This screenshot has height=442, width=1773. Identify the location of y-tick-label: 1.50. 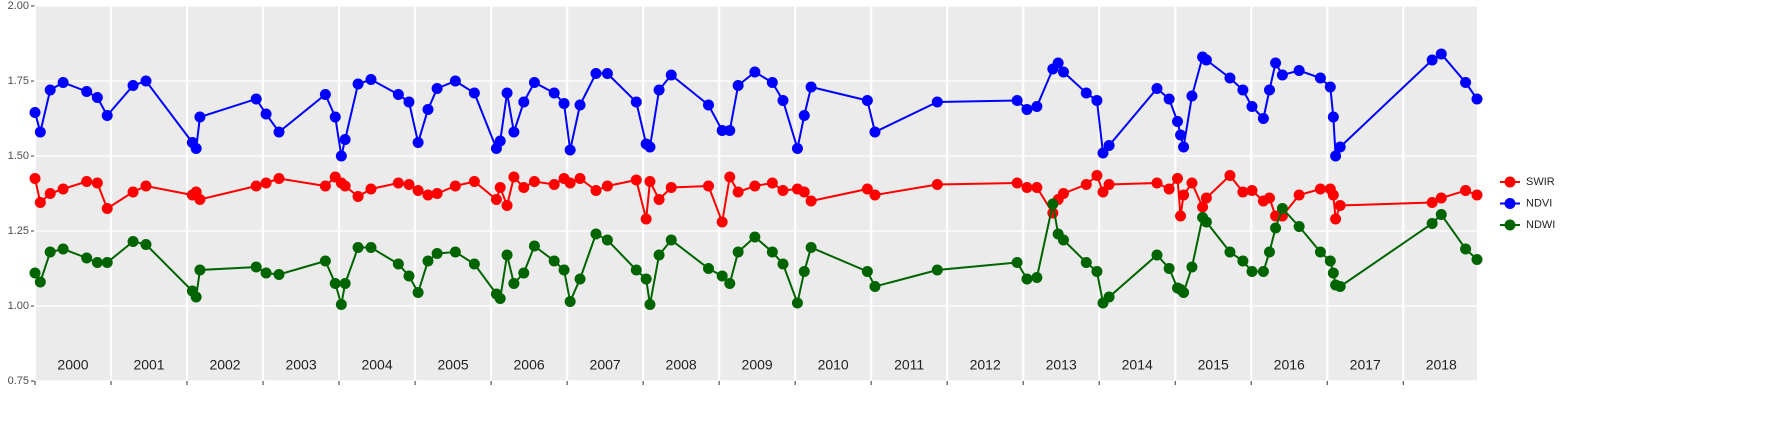
(18, 156).